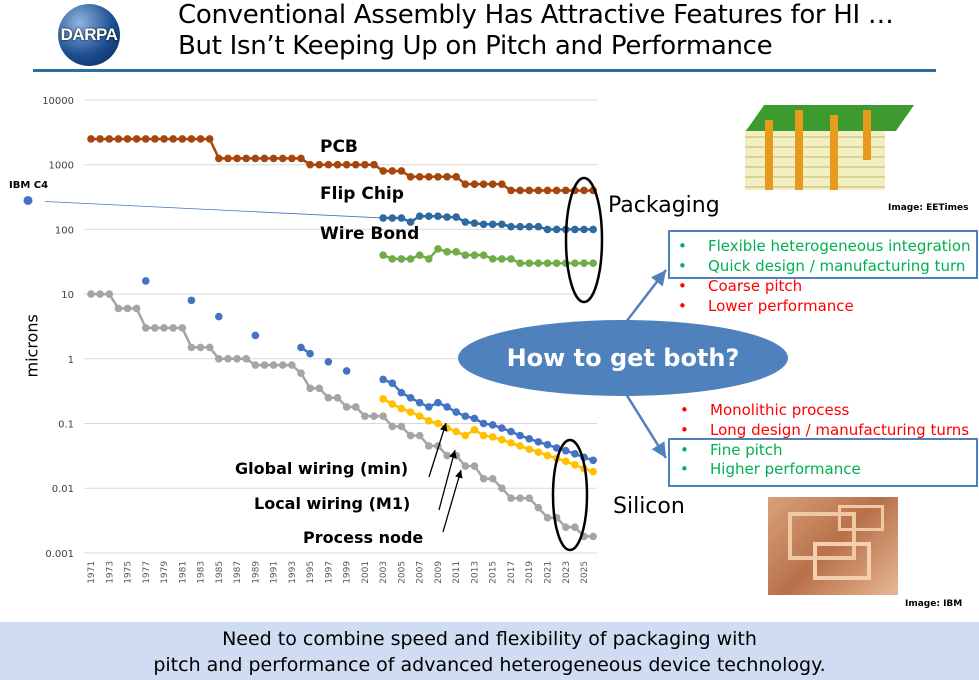 The width and height of the screenshot is (979, 680). Describe the element at coordinates (928, 208) in the screenshot. I see `pcb-image-caption: Image: EETimes` at that location.